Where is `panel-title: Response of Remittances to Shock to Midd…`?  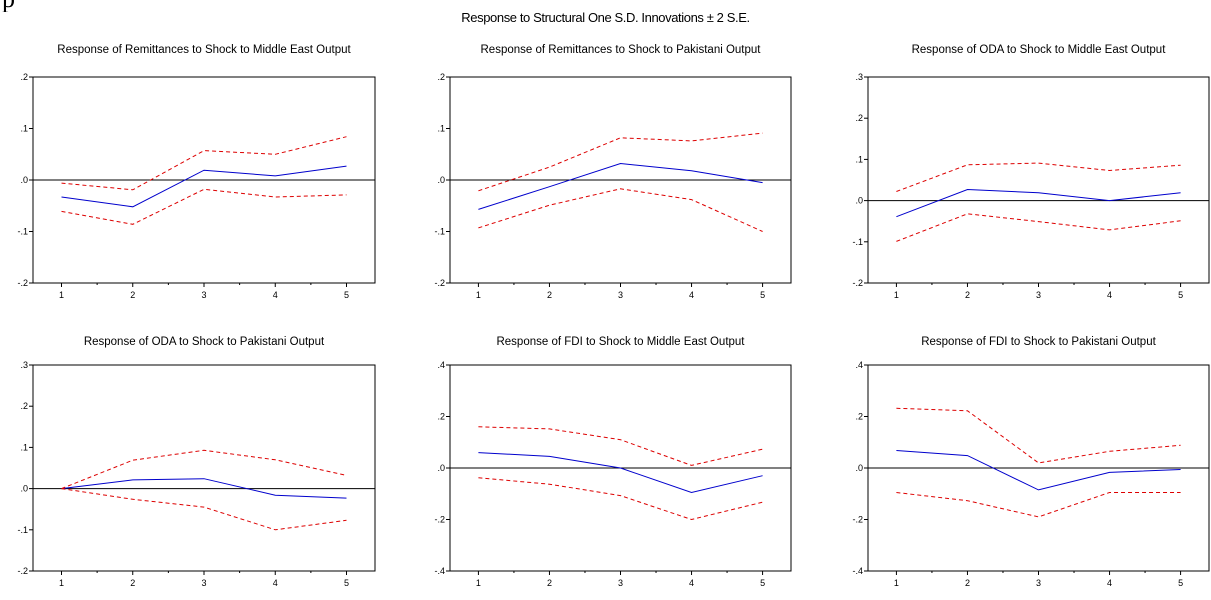 panel-title: Response of Remittances to Shock to Midd… is located at coordinates (204, 50).